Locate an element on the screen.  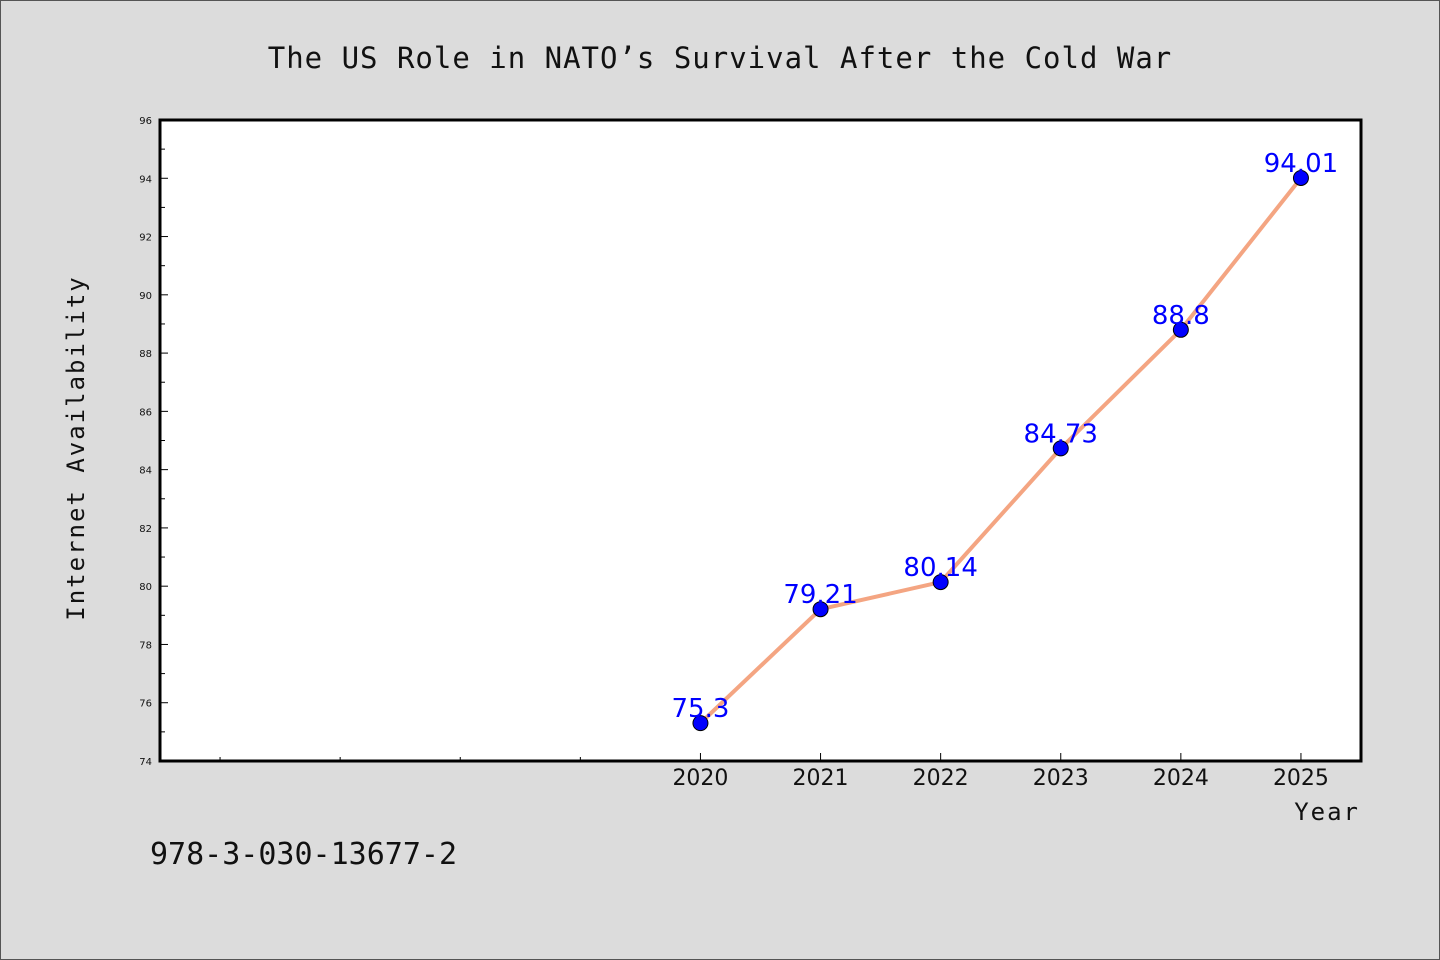
x-tick-label: 2024 is located at coordinates (1181, 778).